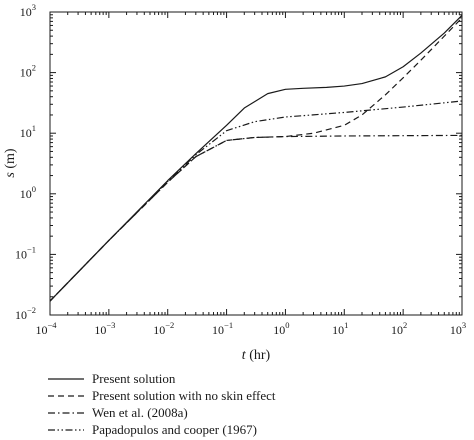 The width and height of the screenshot is (474, 440). What do you see at coordinates (250, 328) in the screenshot?
I see `x-tick-labels: 10⁻⁴ 10⁻³ 10⁻² 10⁻¹ 10⁰ 10¹ 10² 10³` at bounding box center [250, 328].